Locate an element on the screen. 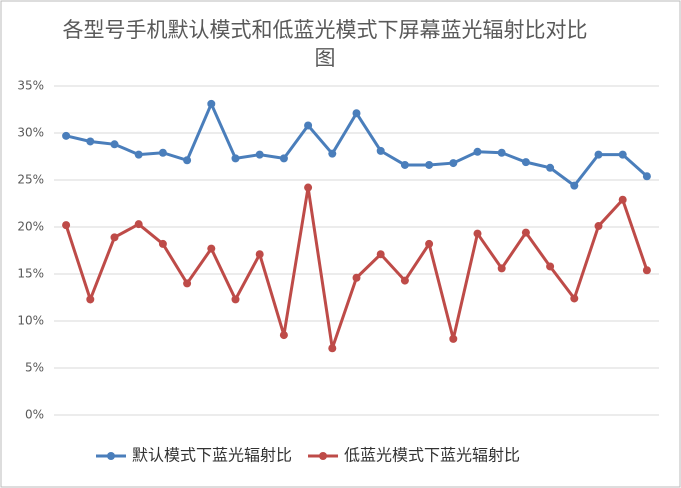  y-tick-label: 25% is located at coordinates (30, 180).